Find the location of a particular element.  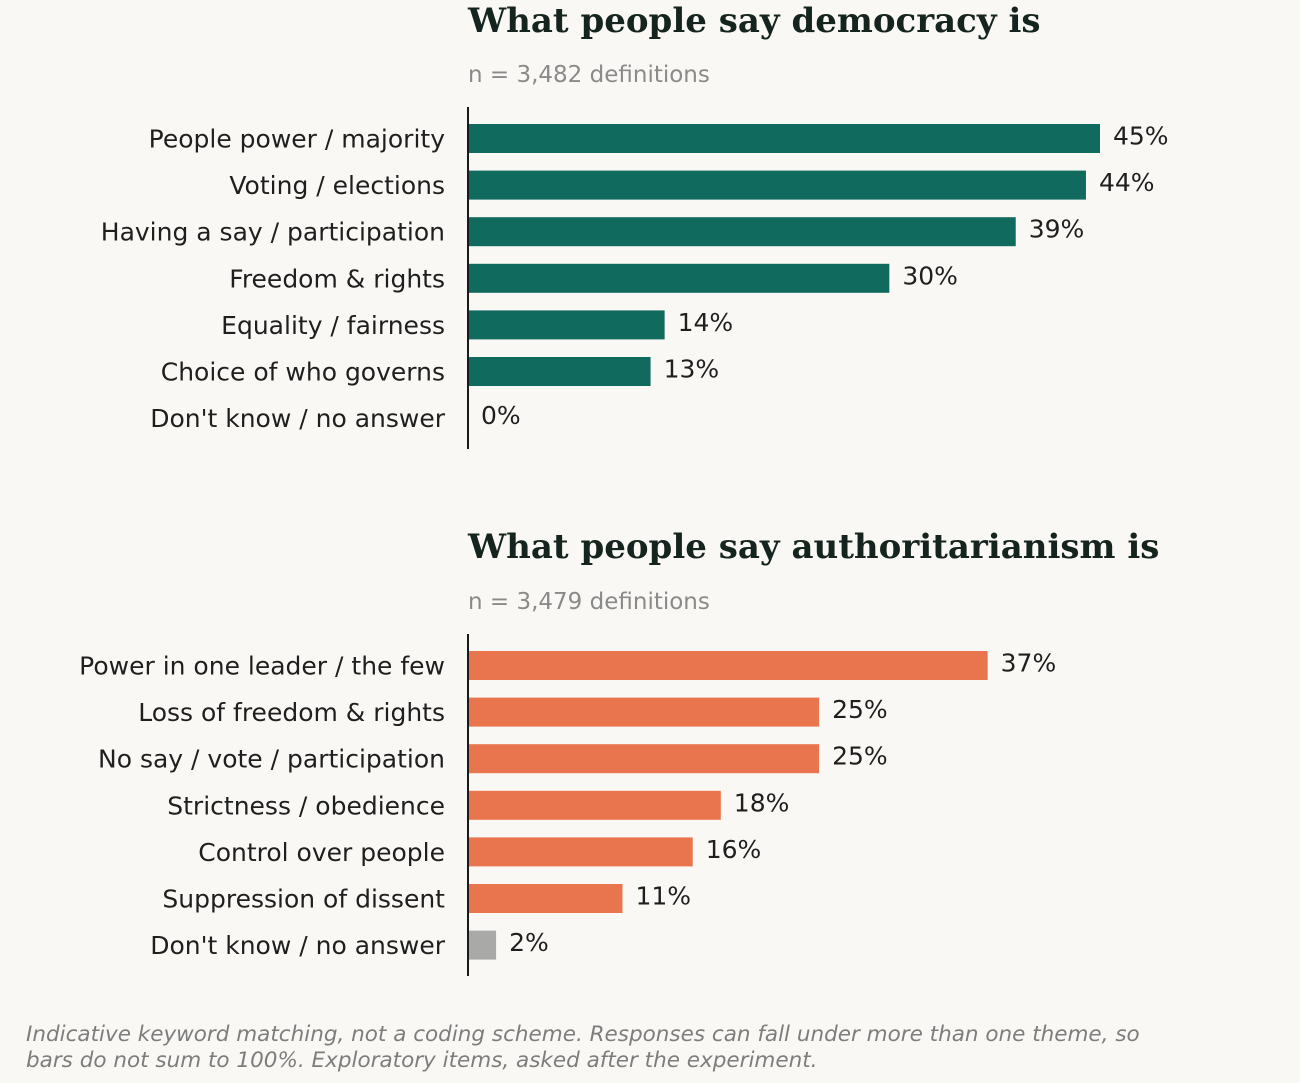

value-label: 0% is located at coordinates (501, 415).